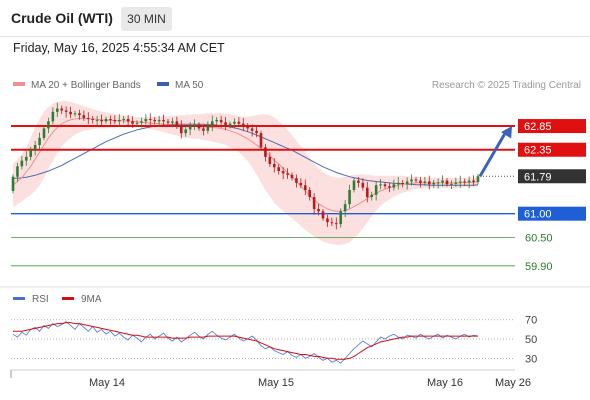 This screenshot has height=400, width=590. Describe the element at coordinates (506, 85) in the screenshot. I see `research-credit: Research © 2025 Trading Central` at that location.